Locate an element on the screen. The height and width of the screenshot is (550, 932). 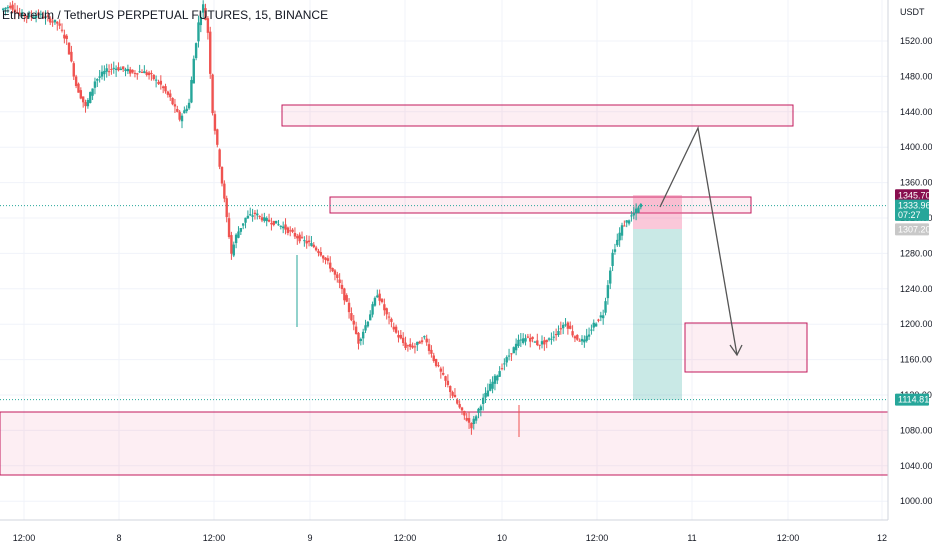
x-tick-label: 12 is located at coordinates (882, 538).